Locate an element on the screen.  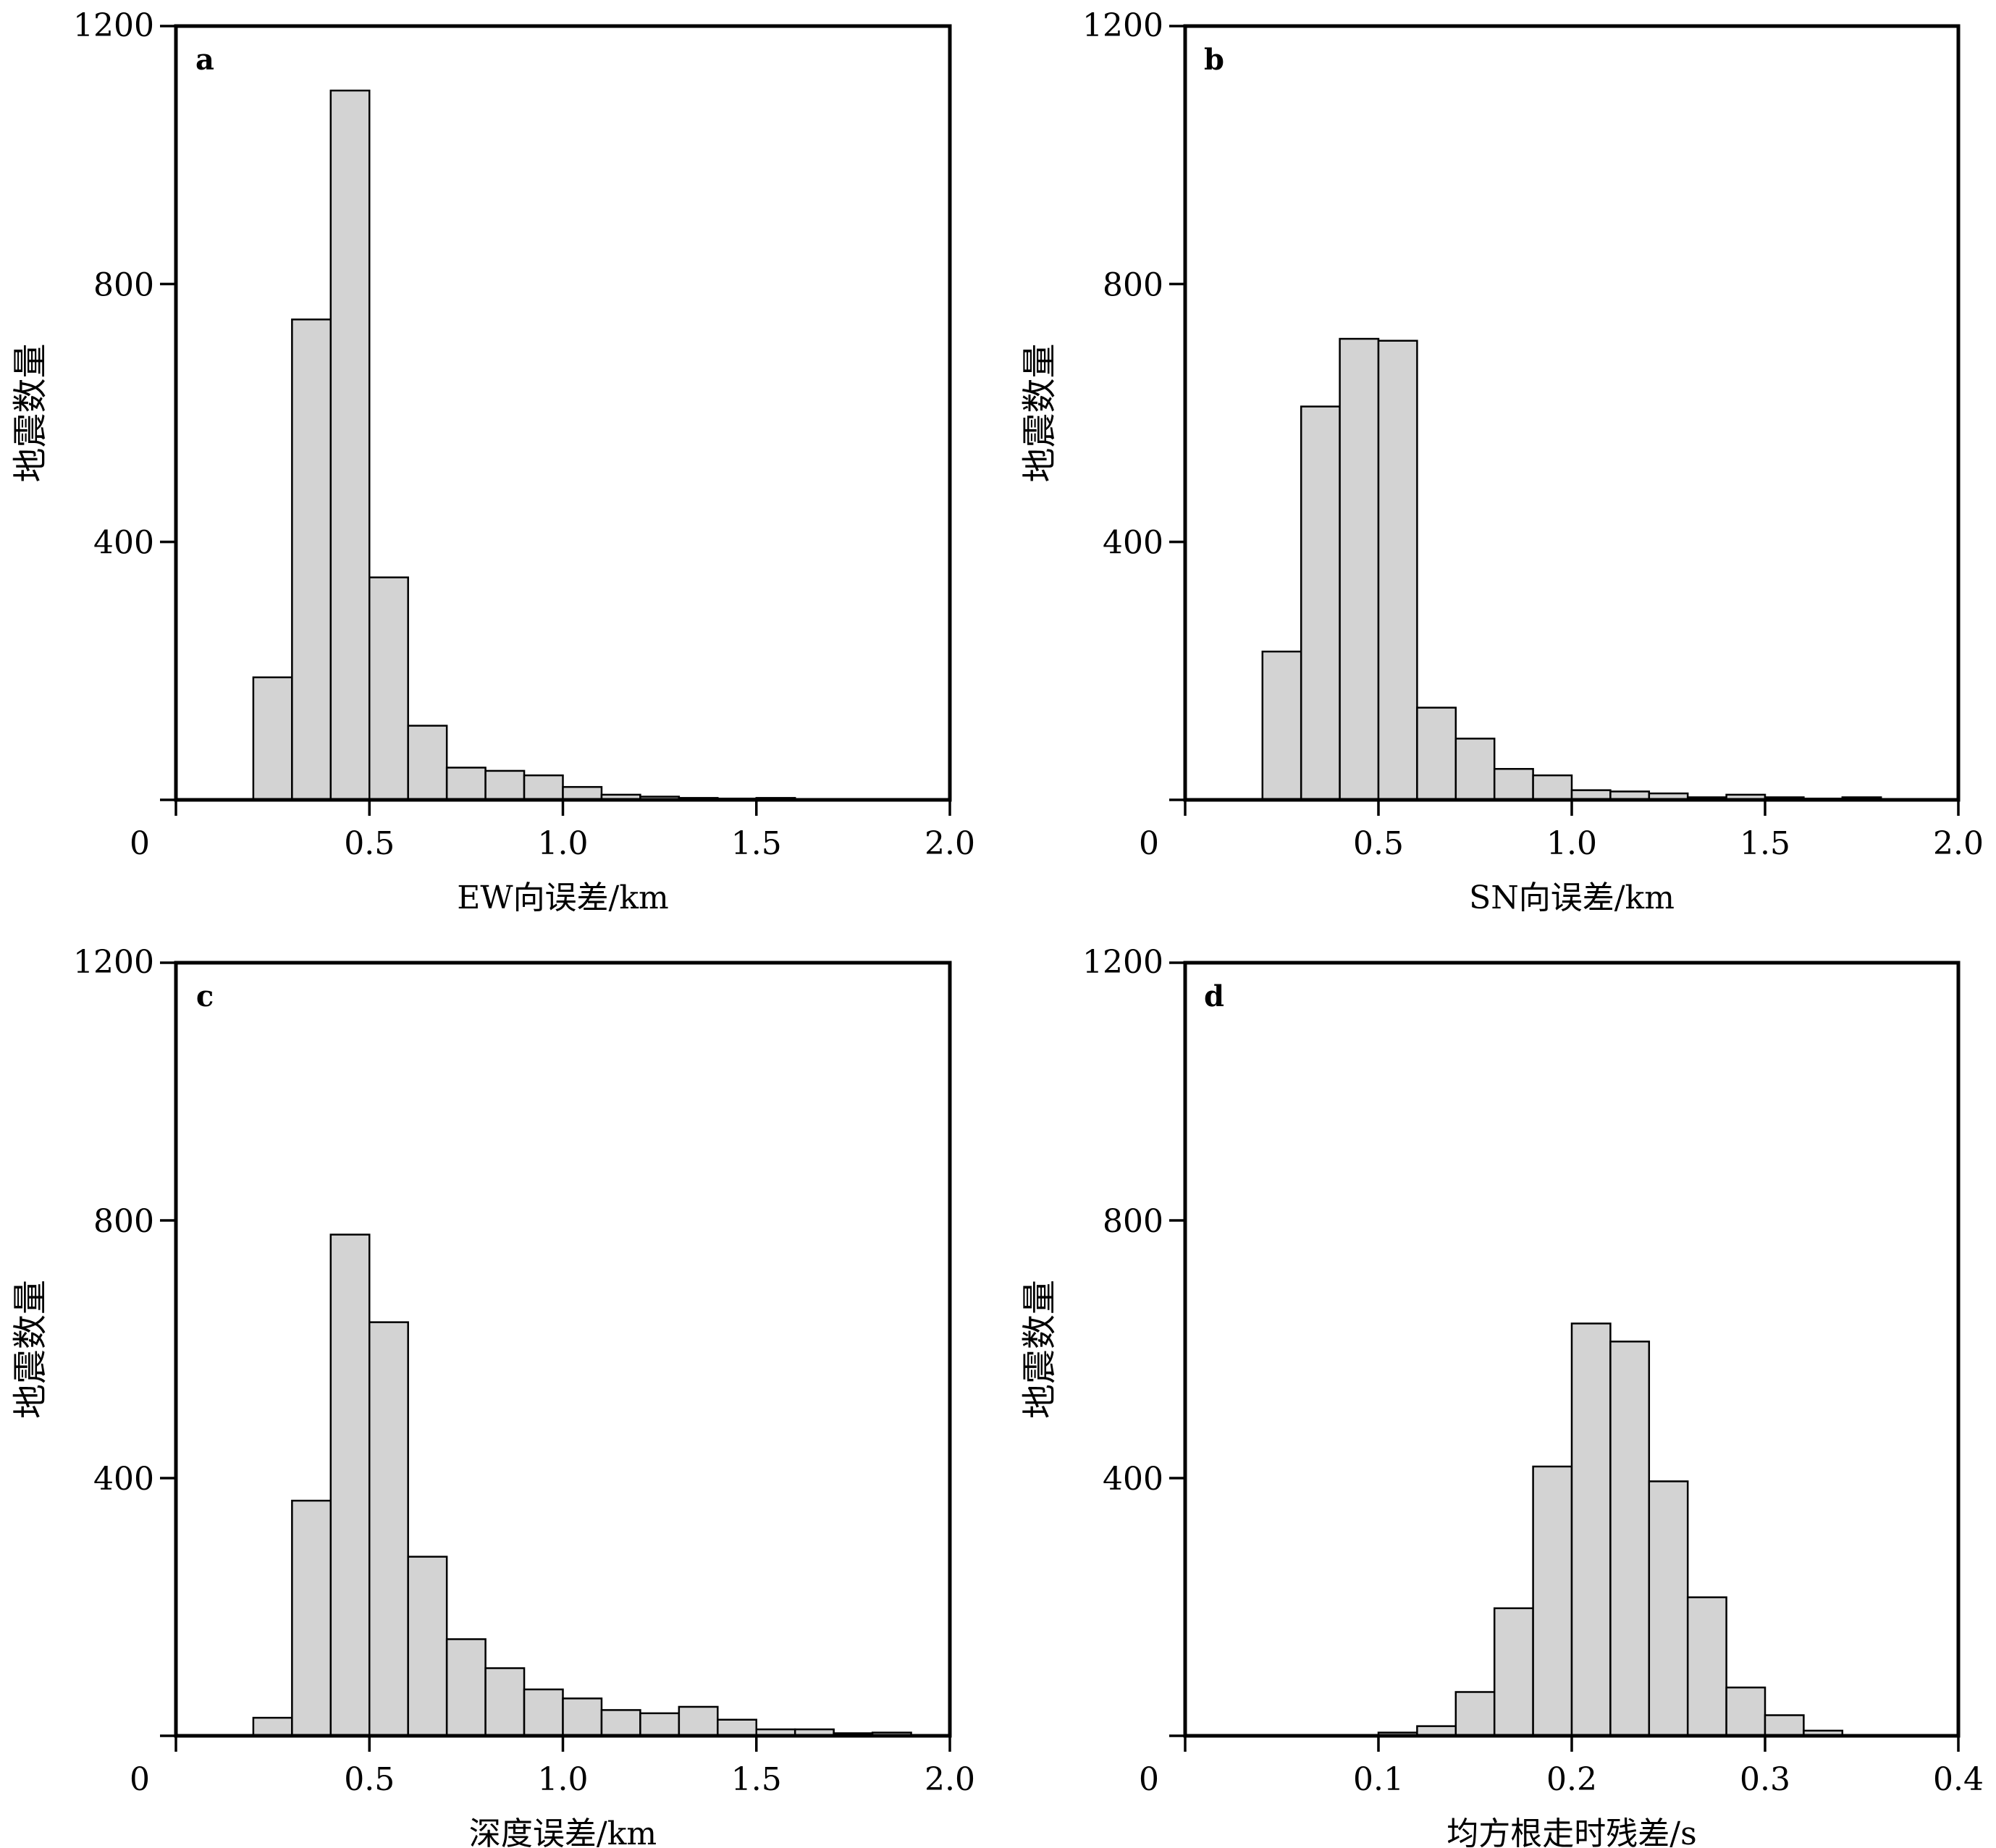
panel-label: c is located at coordinates (205, 996).